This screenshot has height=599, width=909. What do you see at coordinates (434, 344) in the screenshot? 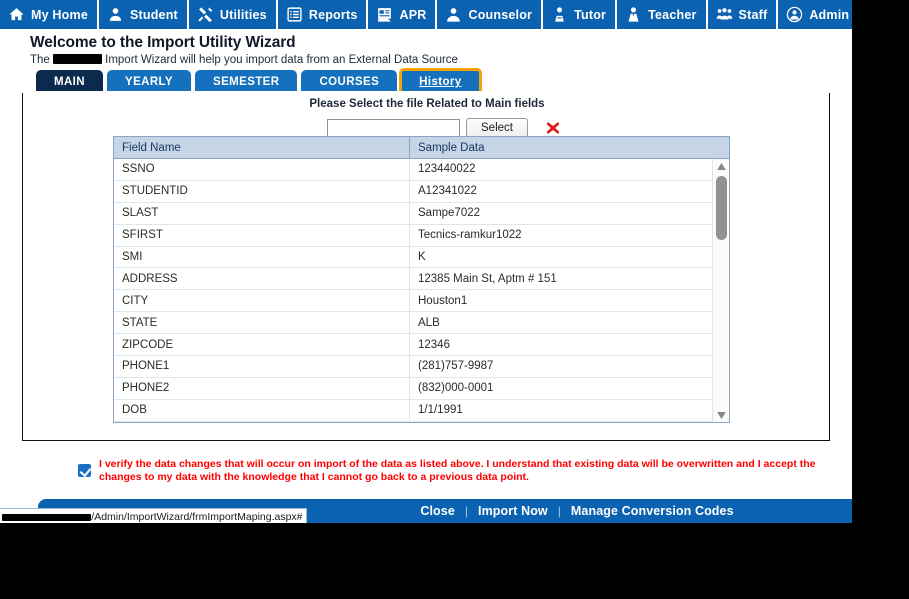
I see `cell-sample-data: 12346` at bounding box center [434, 344].